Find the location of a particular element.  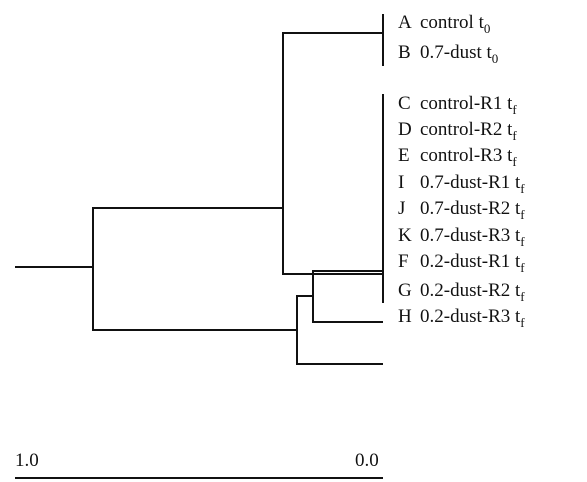

leaf-label: control-R3 tf is located at coordinates (468, 157).